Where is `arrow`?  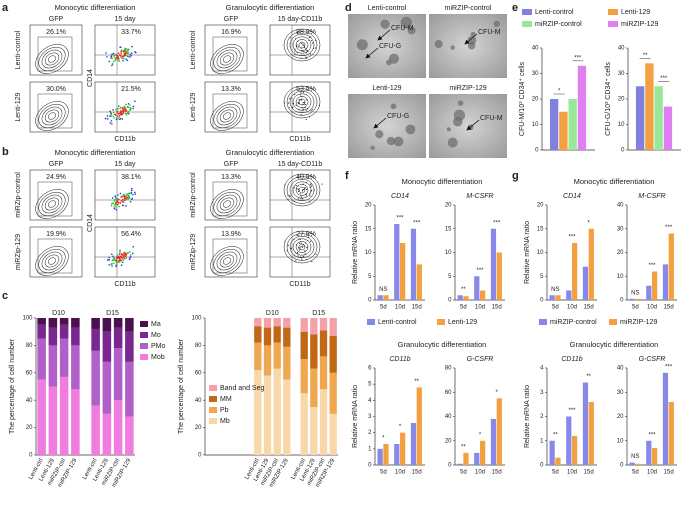 arrow is located at coordinates (380, 123).